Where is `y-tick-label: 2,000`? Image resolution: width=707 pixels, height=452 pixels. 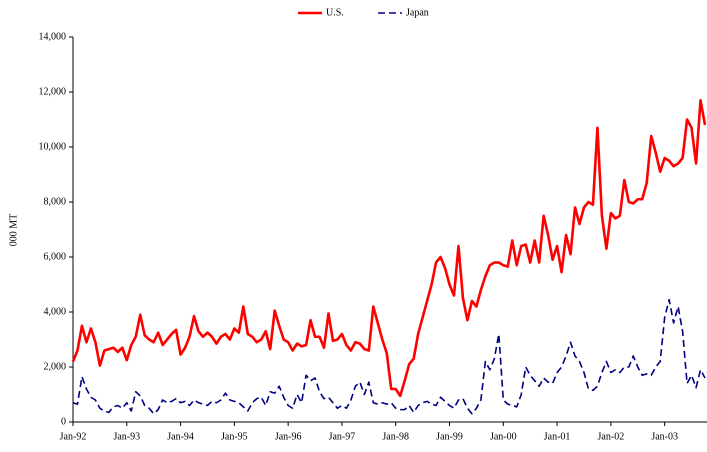
y-tick-label: 2,000 is located at coordinates (55, 366).